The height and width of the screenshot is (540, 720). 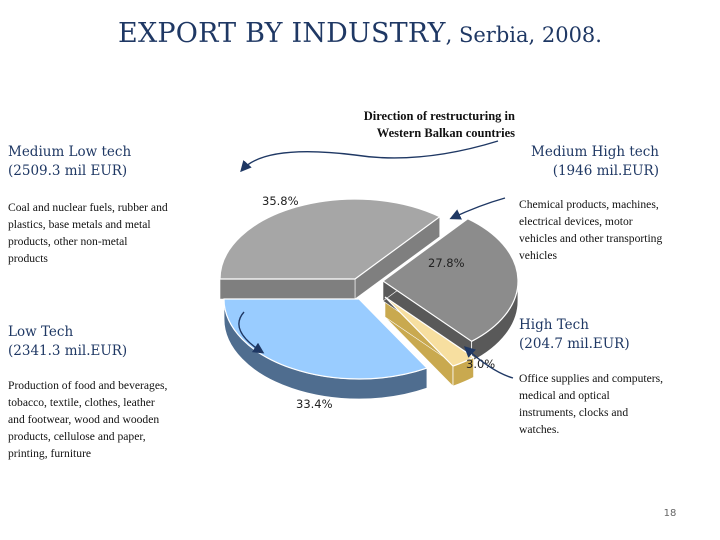 What do you see at coordinates (81, 402) in the screenshot?
I see `low-desc-line: tobacco, textile, clothes, leather` at bounding box center [81, 402].